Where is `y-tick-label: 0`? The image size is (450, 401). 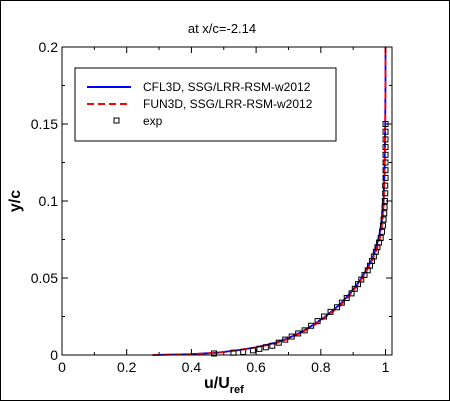 y-tick-label: 0 is located at coordinates (54, 355).